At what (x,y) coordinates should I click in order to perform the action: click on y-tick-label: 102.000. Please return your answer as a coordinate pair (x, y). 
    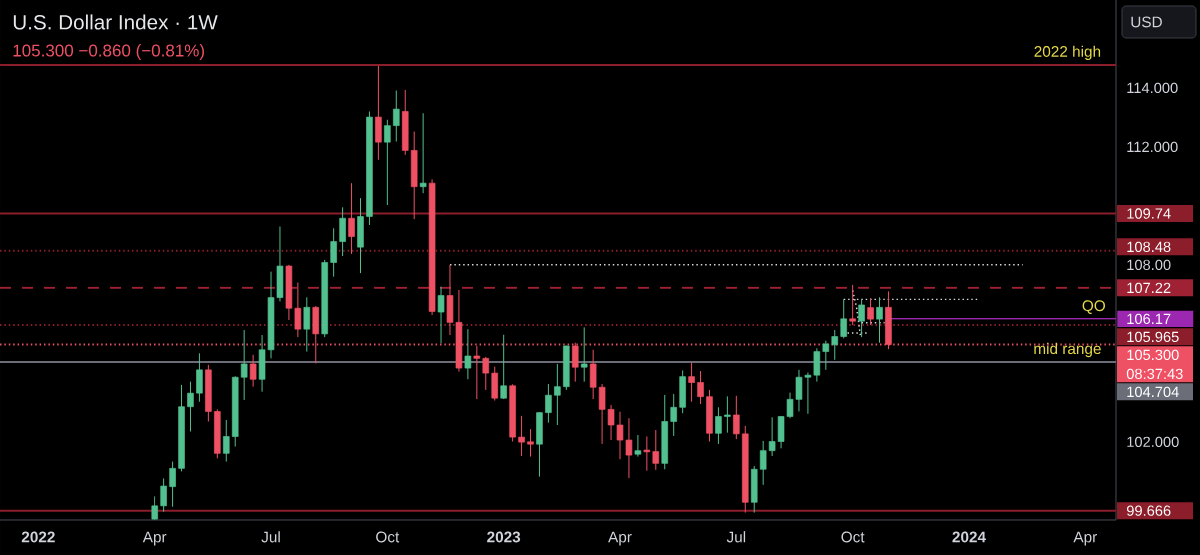
    Looking at the image, I should click on (1153, 442).